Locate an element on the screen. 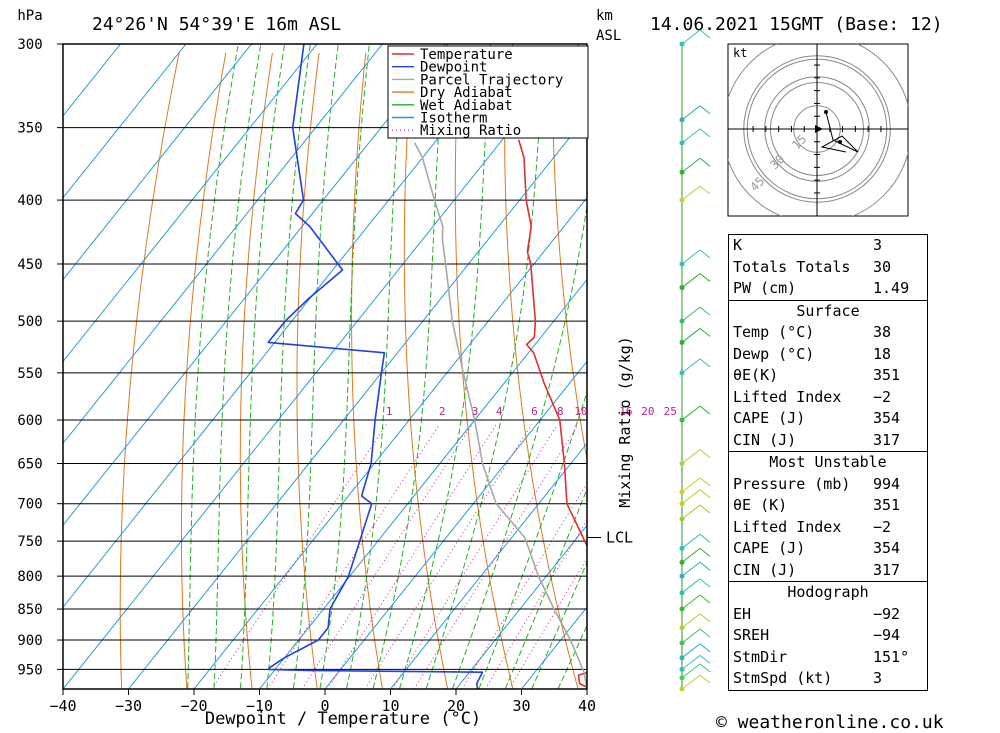  table-key: θE(K) is located at coordinates (756, 375).